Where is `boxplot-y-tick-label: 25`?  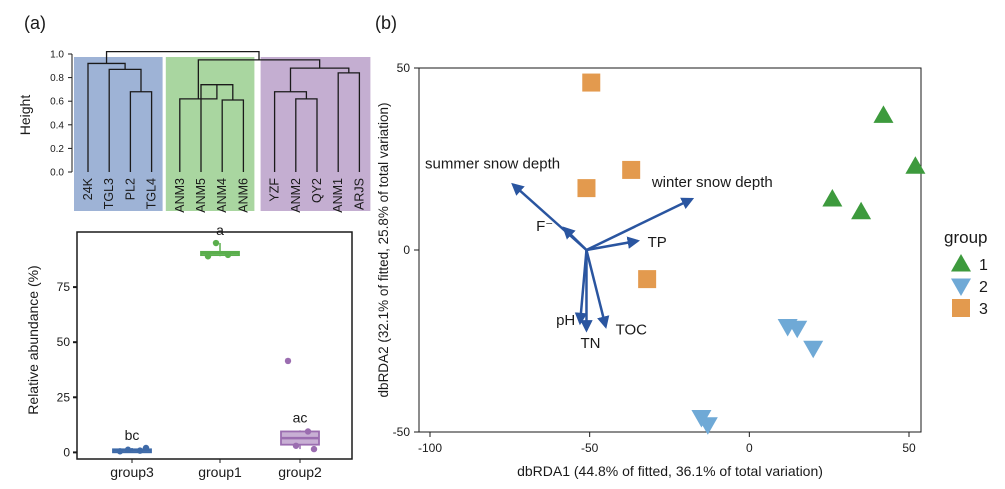 boxplot-y-tick-label: 25 is located at coordinates (64, 397).